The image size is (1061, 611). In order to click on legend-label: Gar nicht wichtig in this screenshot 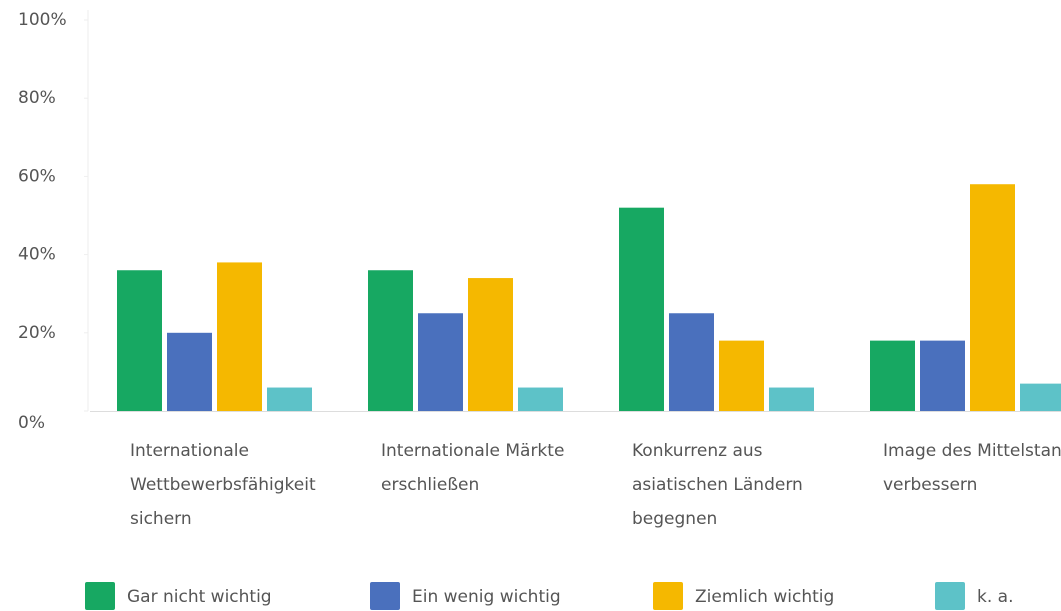, I will do `click(199, 597)`.